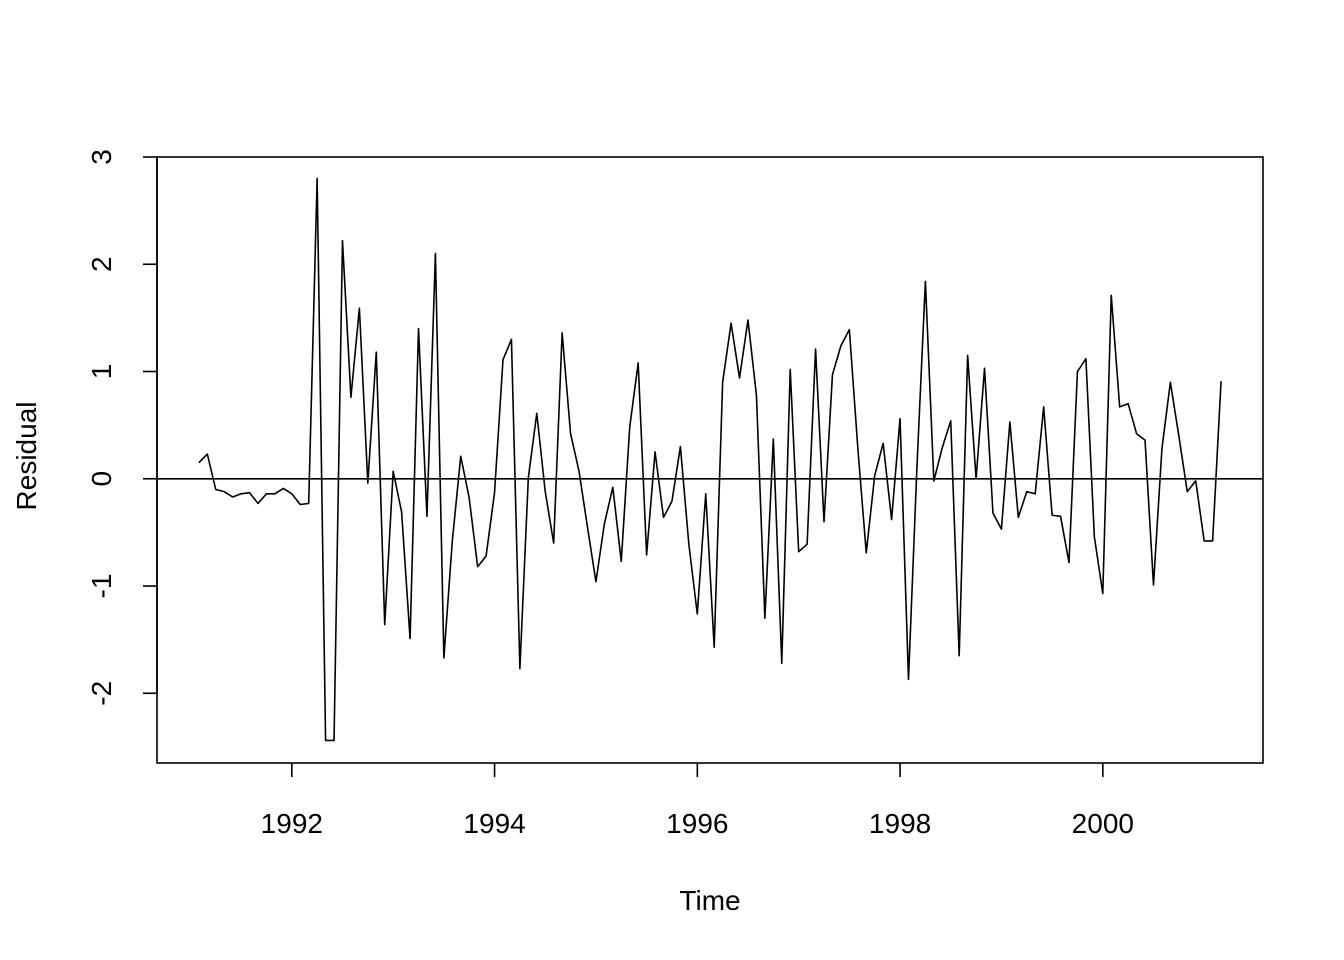 Image resolution: width=1344 pixels, height=960 pixels. Describe the element at coordinates (122, 427) in the screenshot. I see `y-axis: -2 -1 0 1 2 3` at that location.